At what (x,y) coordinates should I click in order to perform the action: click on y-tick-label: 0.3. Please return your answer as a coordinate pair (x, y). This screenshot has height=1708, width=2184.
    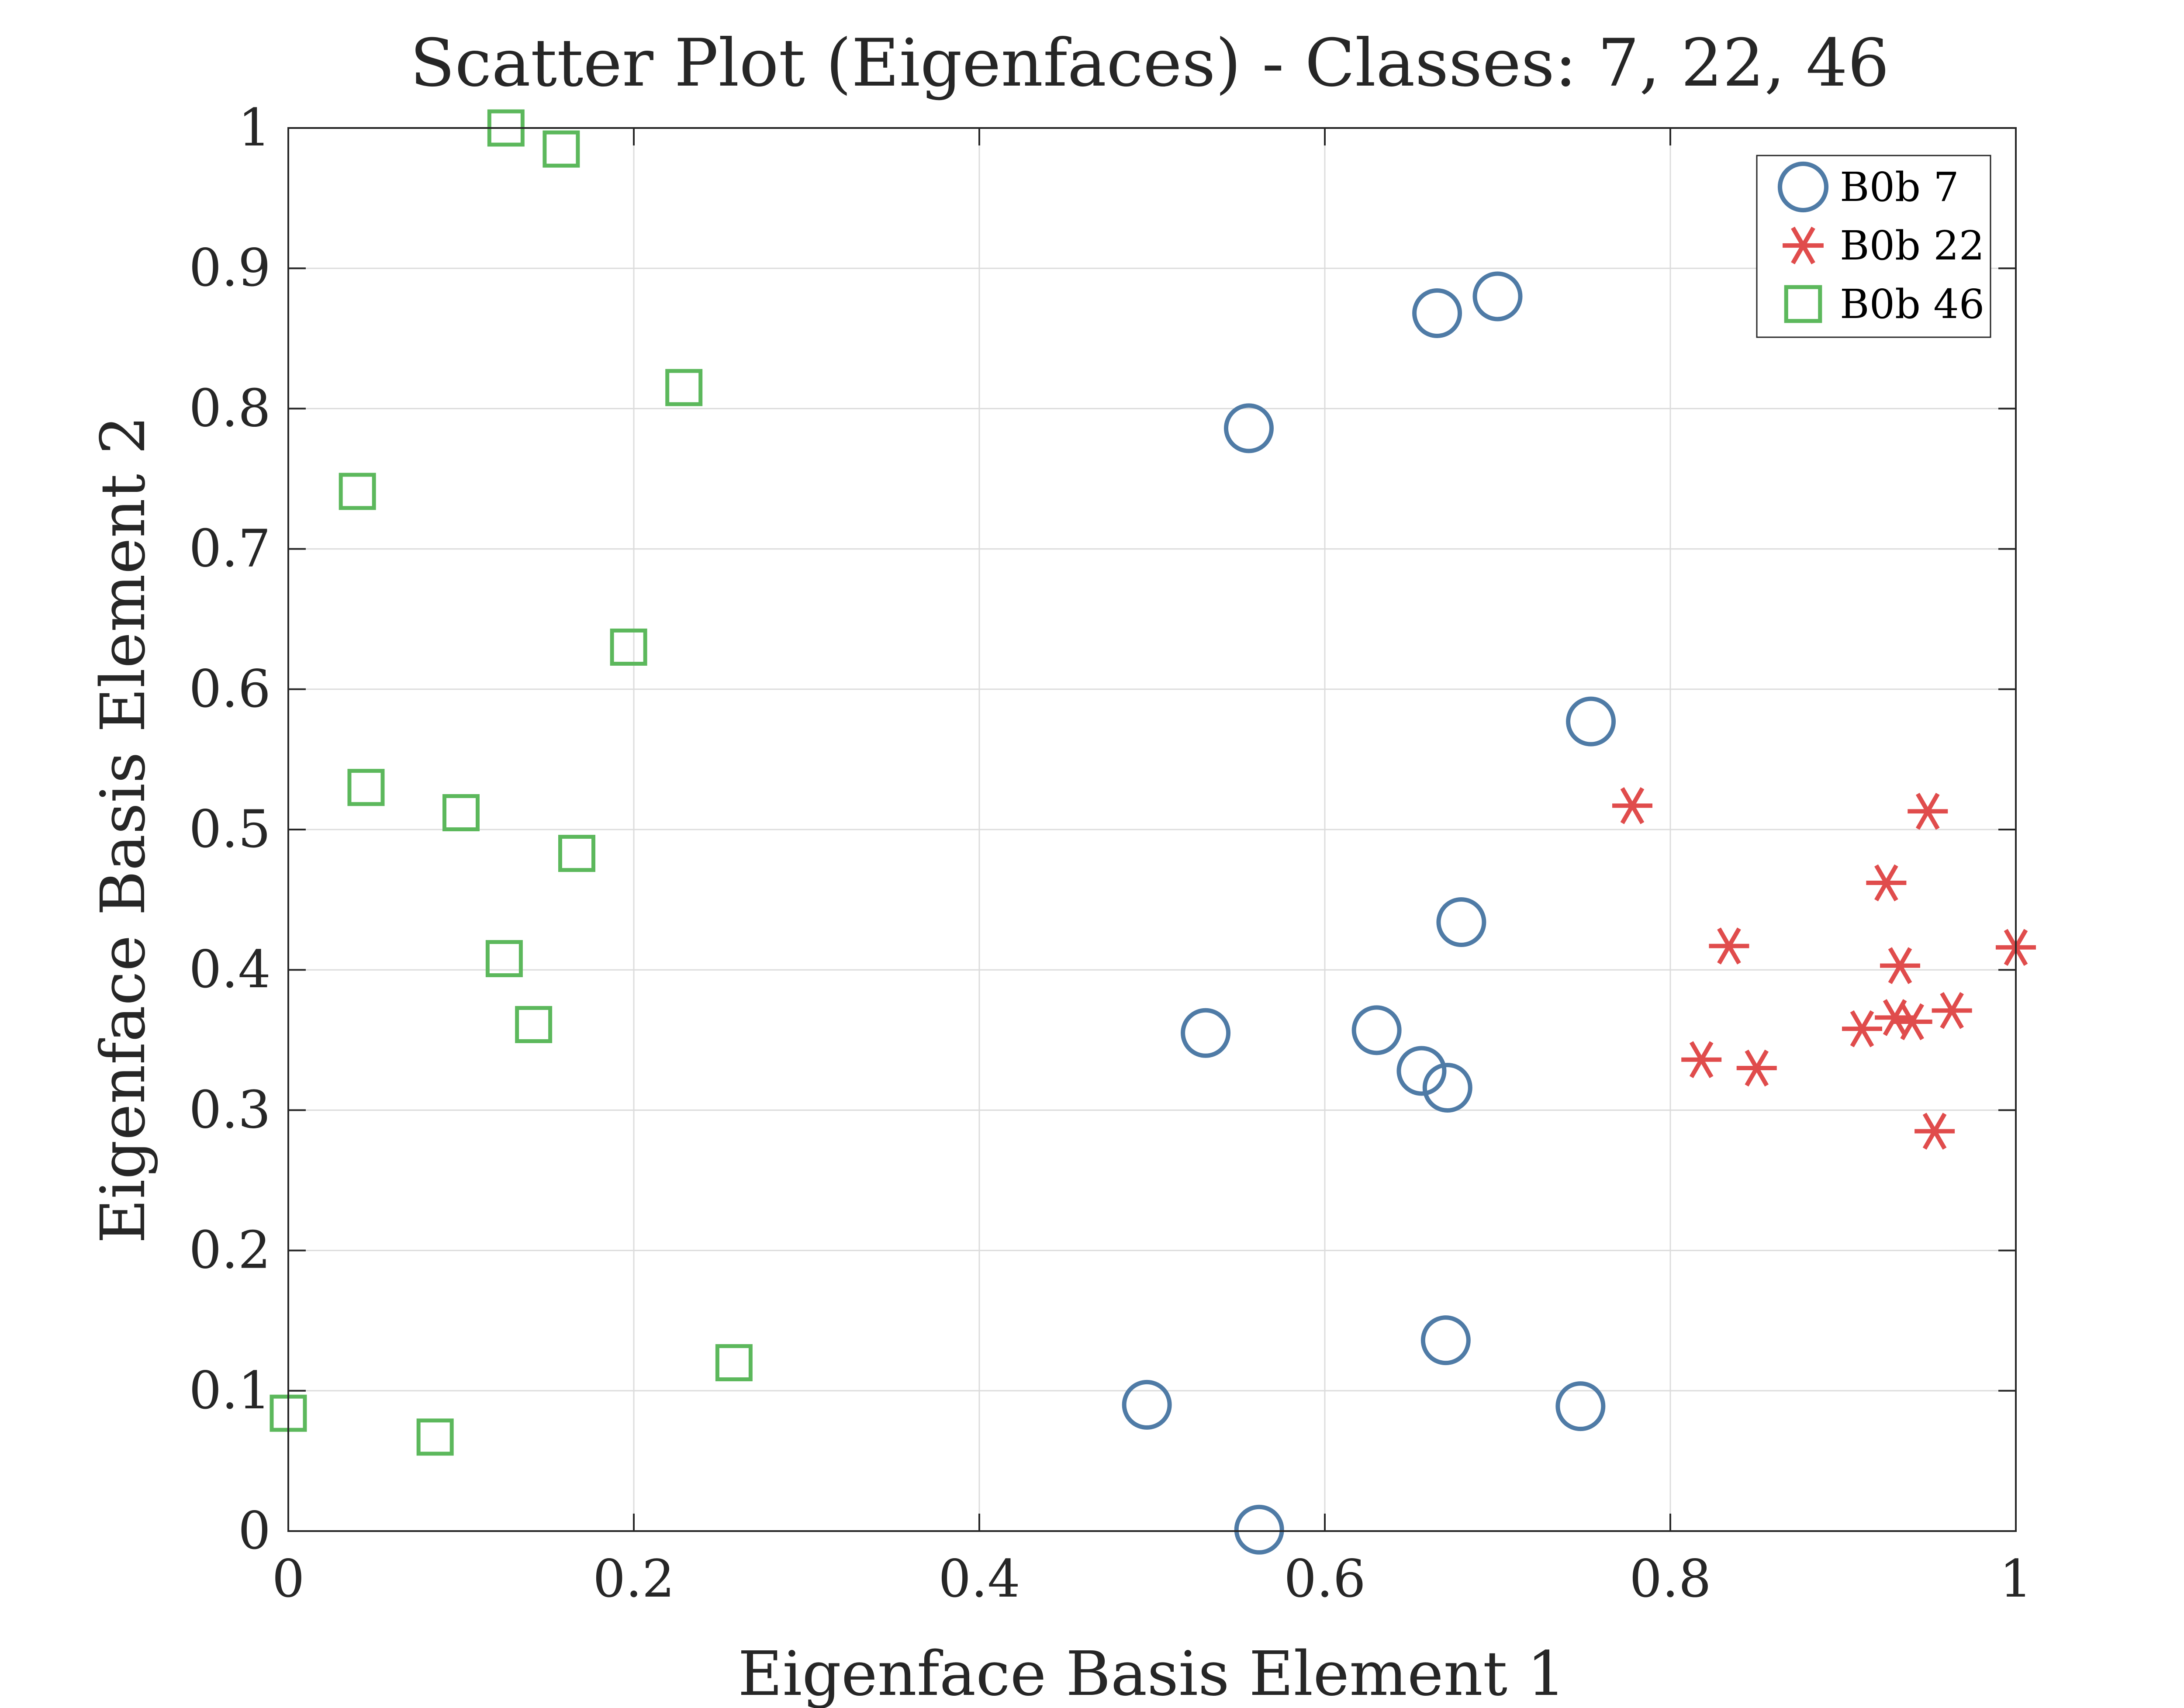
    Looking at the image, I should click on (230, 1109).